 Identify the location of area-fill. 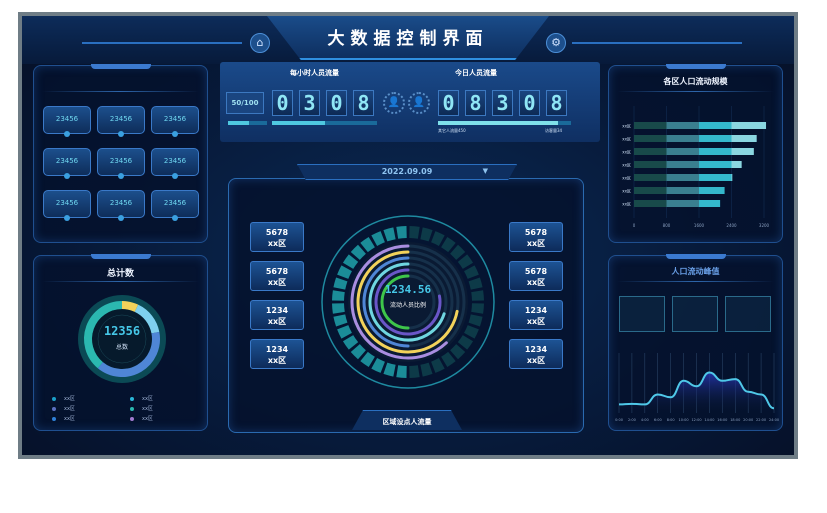
(696, 392).